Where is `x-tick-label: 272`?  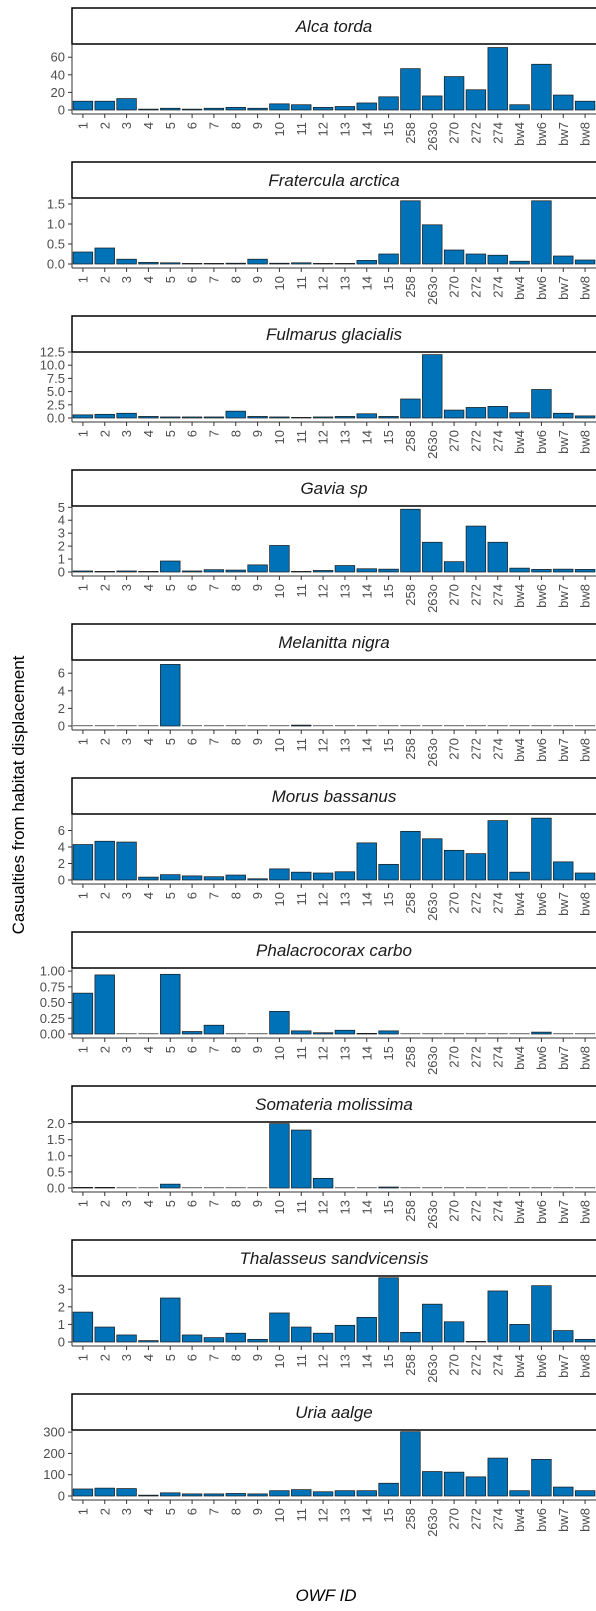
x-tick-label: 272 is located at coordinates (475, 595).